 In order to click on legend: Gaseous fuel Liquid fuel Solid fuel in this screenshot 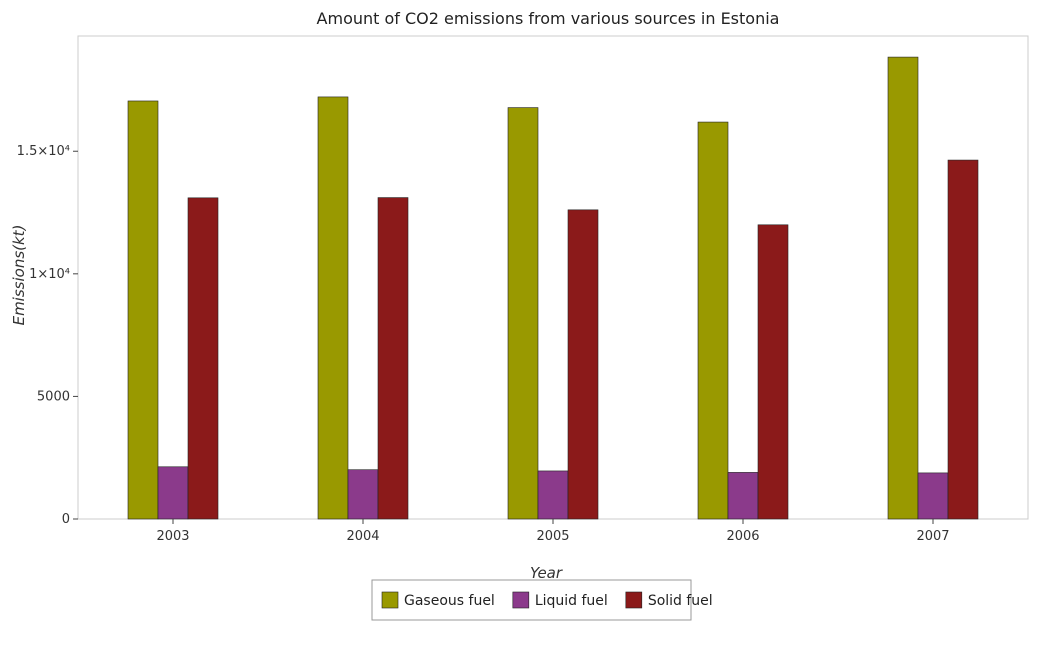, I will do `click(542, 600)`.